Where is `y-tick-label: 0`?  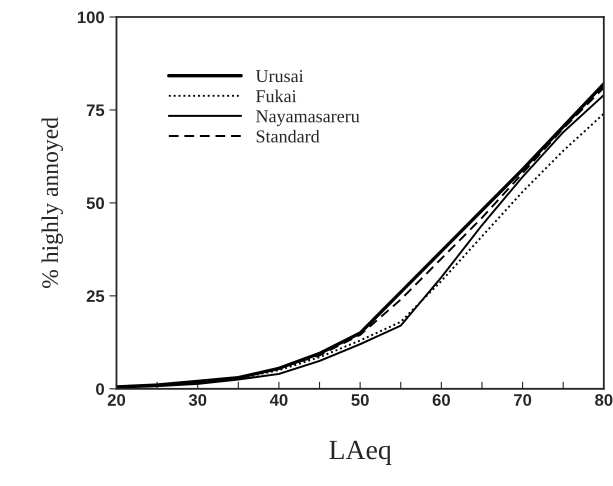 y-tick-label: 0 is located at coordinates (100, 389).